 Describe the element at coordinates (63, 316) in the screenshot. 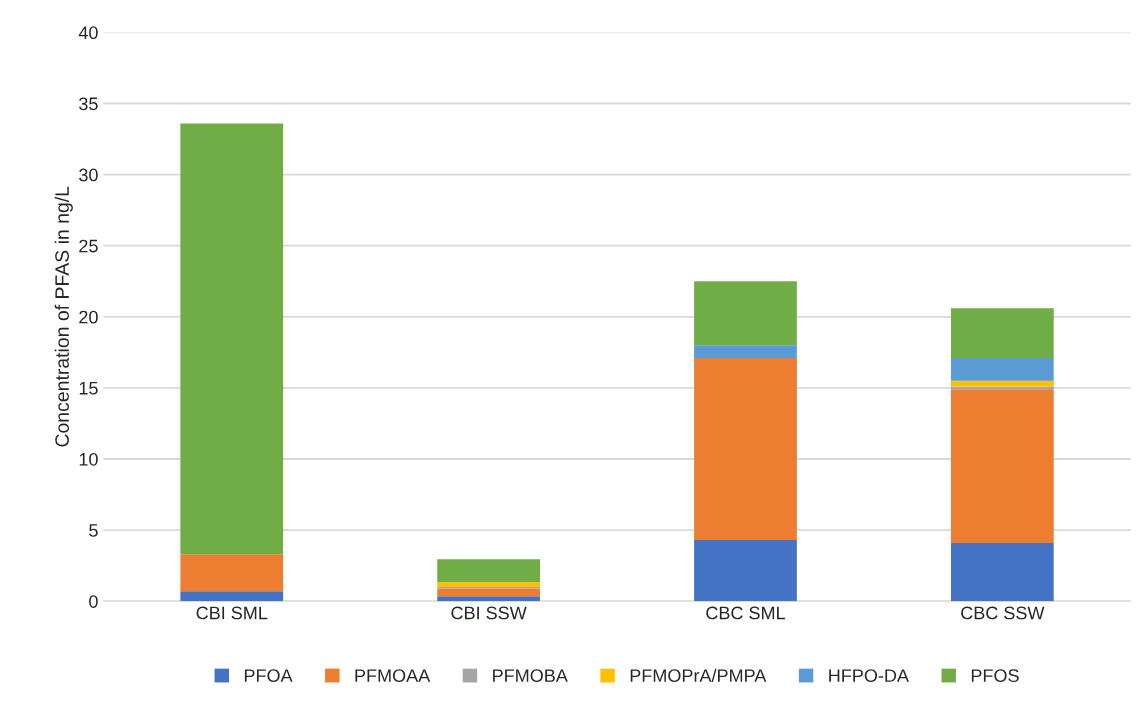

I see `y-axis-title: Concentration of PFAS in ng/L` at that location.